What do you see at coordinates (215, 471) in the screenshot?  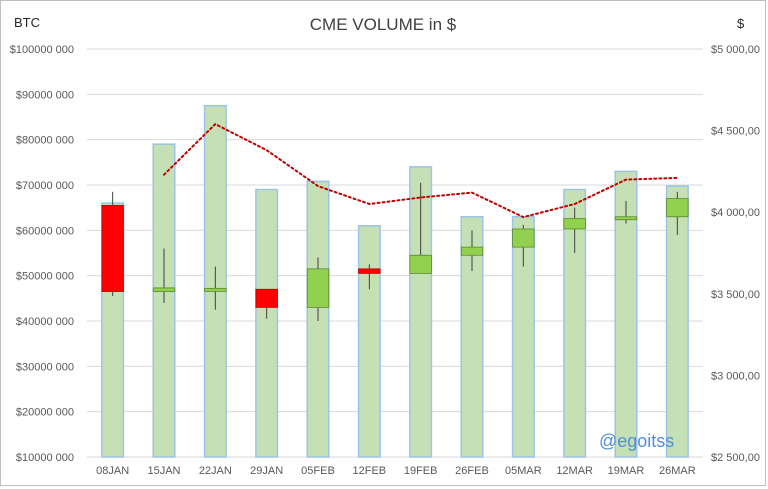 I see `category-label: 22JAN` at bounding box center [215, 471].